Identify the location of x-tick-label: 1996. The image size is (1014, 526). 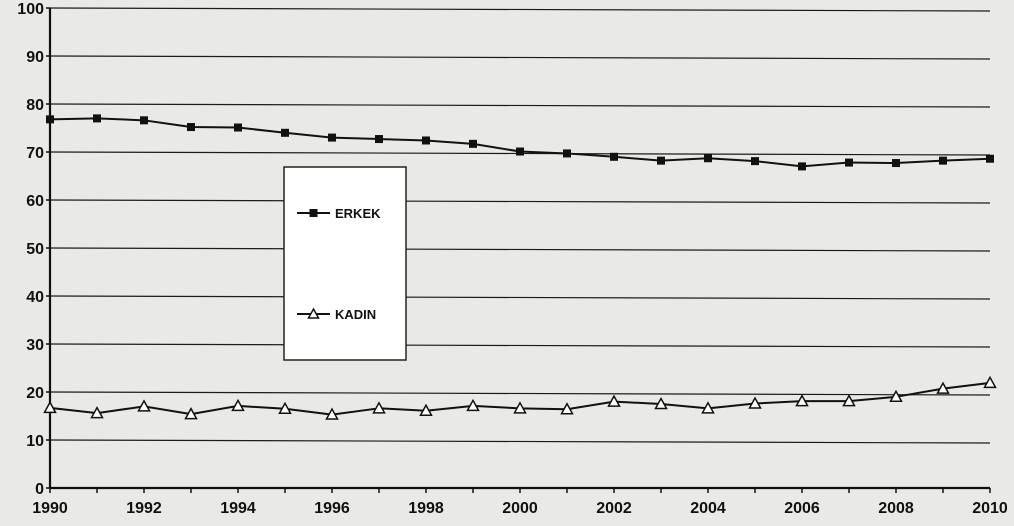
(332, 508).